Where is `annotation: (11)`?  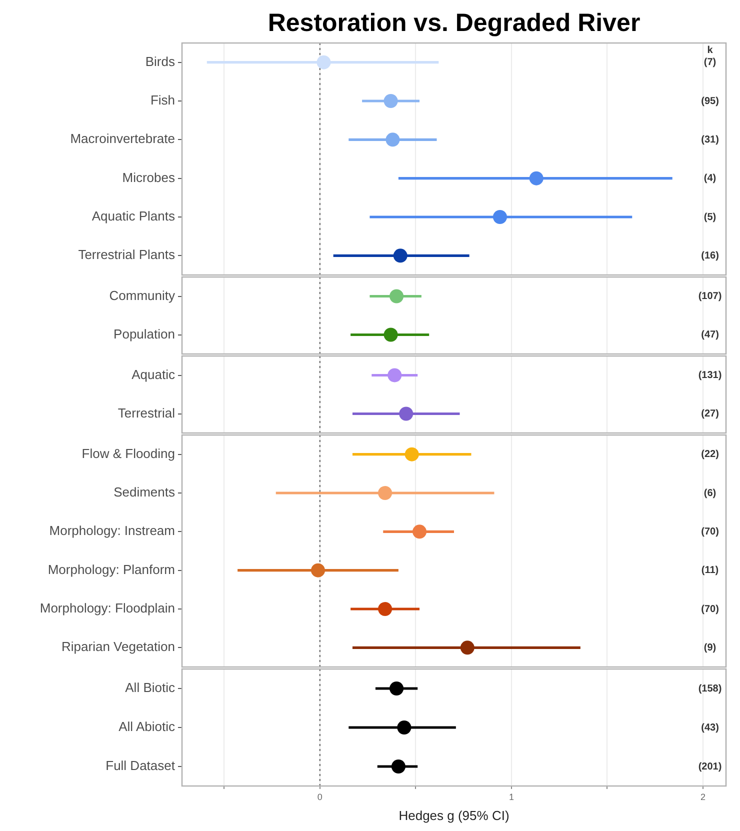
annotation: (11) is located at coordinates (710, 570).